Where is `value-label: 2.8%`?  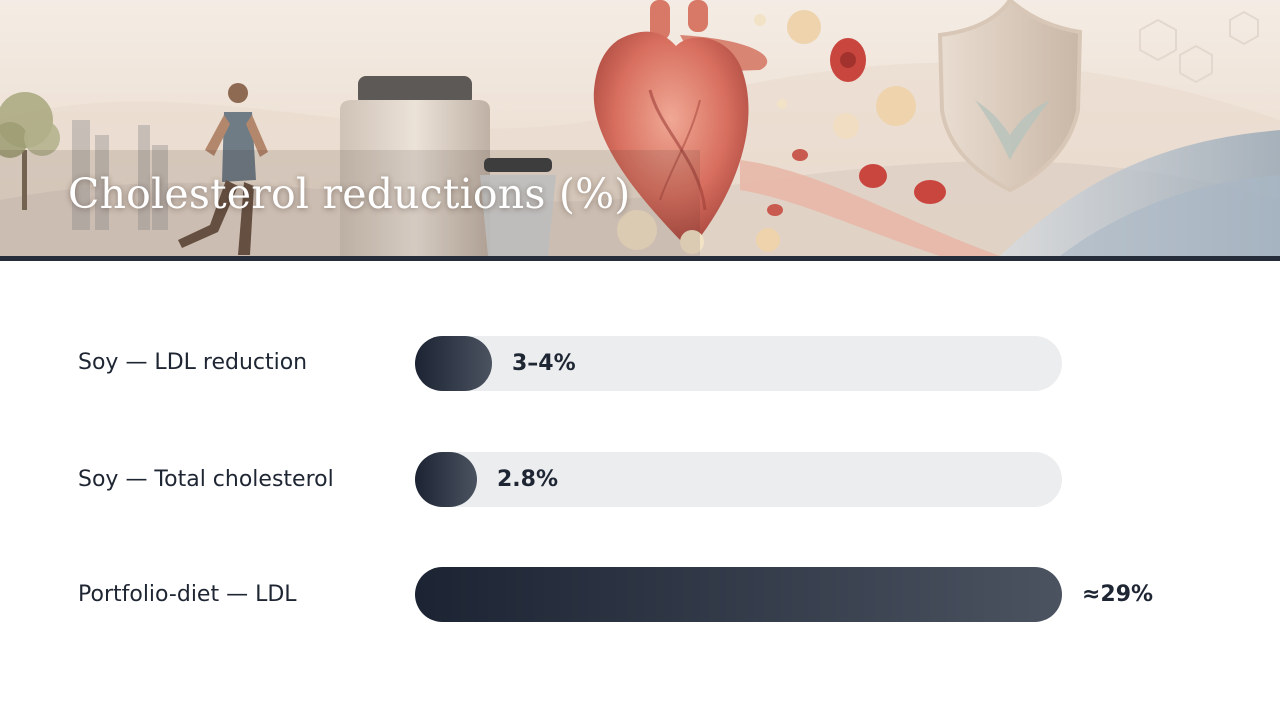 value-label: 2.8% is located at coordinates (528, 479).